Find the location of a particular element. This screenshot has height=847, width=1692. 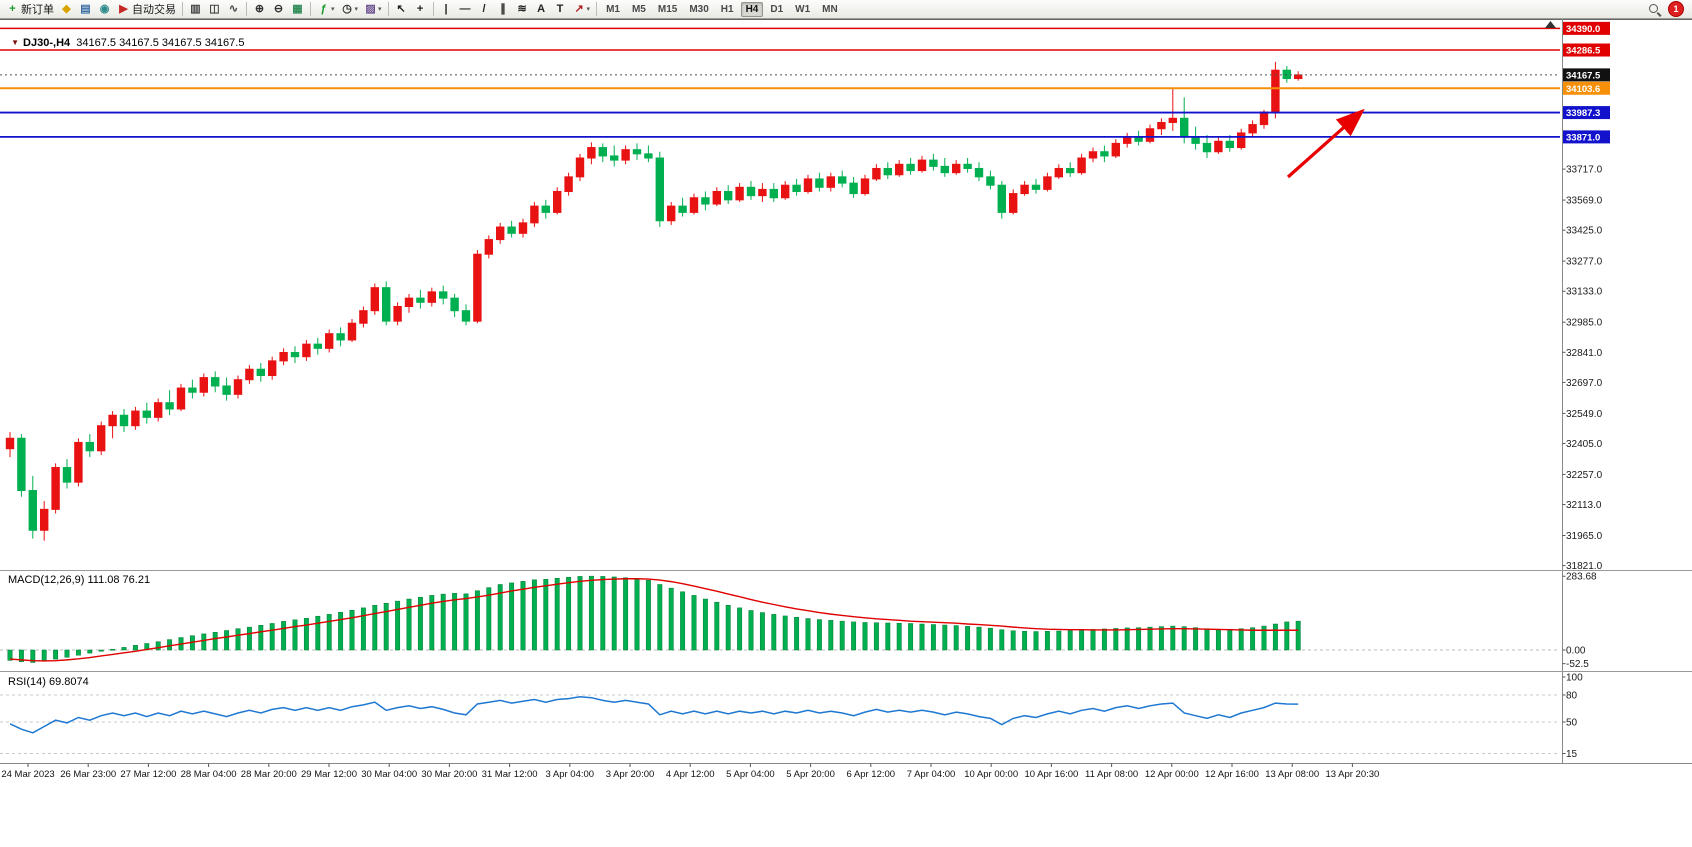

channel-button: ∥ is located at coordinates (503, 9).